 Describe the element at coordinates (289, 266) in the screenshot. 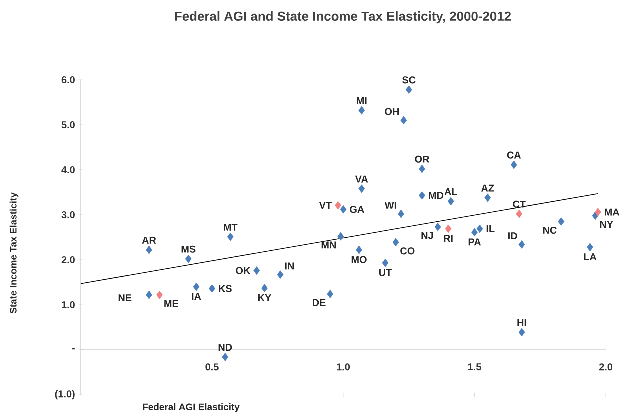

I see `annotation: IN` at that location.